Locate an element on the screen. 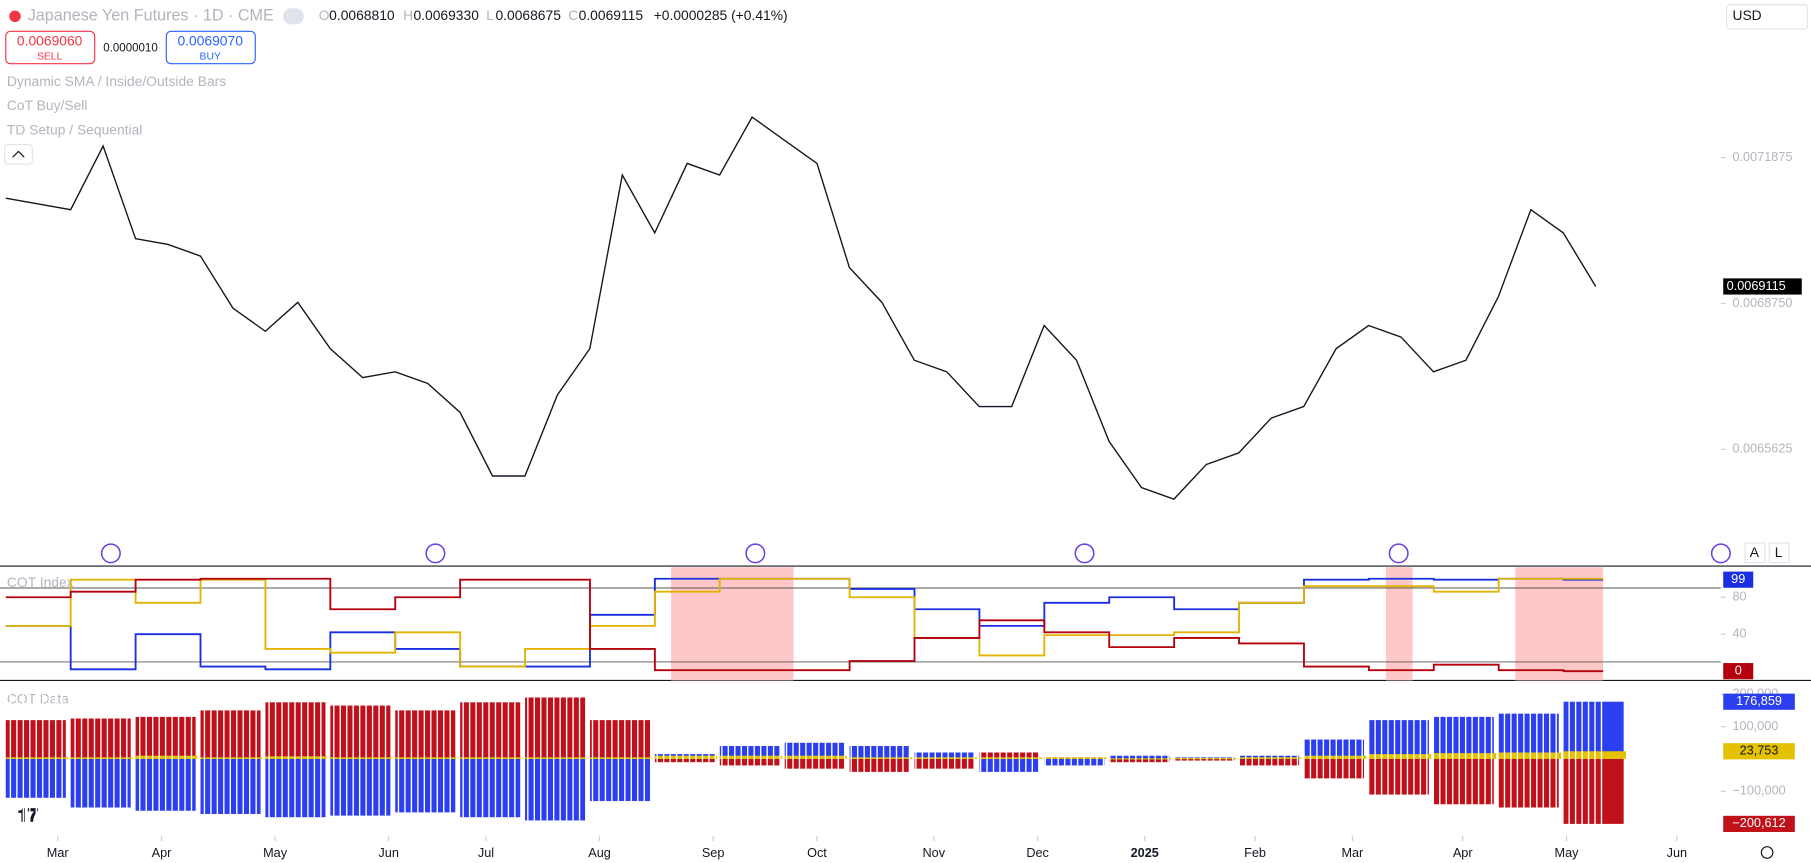  collapse-button is located at coordinates (293, 16).